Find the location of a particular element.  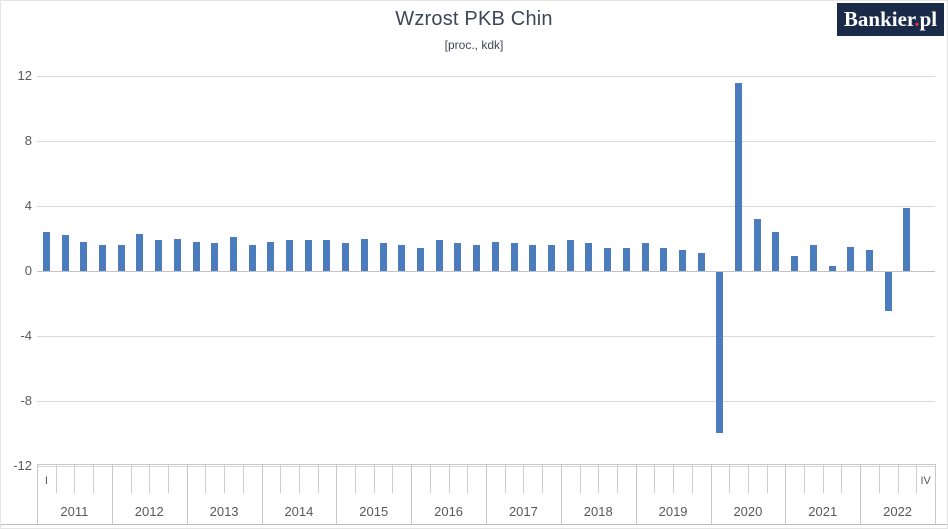

bankier-logo: Bankier.pl is located at coordinates (890, 19).